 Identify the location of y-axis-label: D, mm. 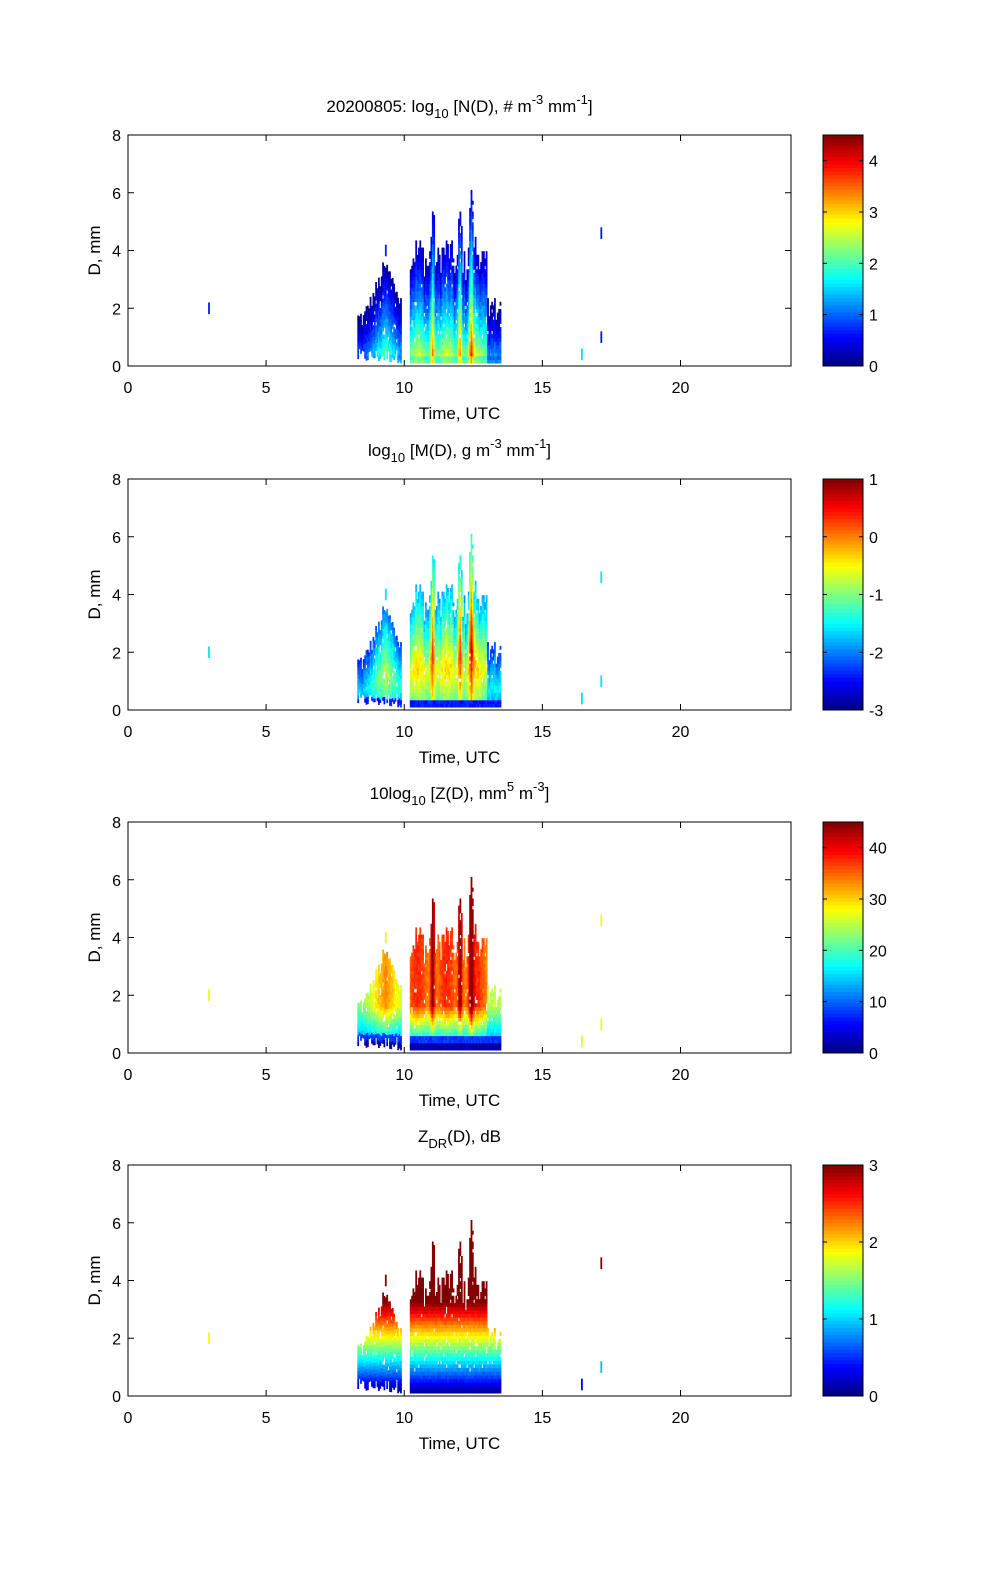
(94, 250).